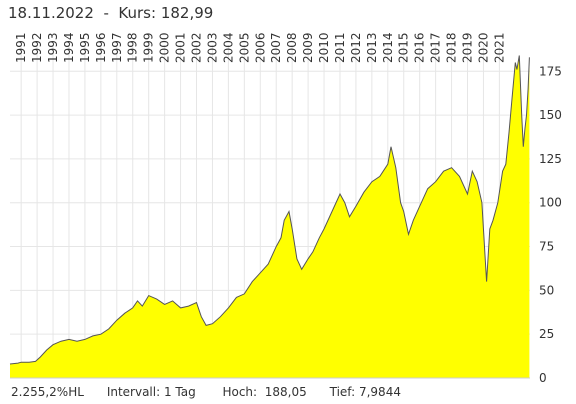 The height and width of the screenshot is (404, 576). Describe the element at coordinates (404, 47) in the screenshot. I see `x-tick-label: 2015` at that location.